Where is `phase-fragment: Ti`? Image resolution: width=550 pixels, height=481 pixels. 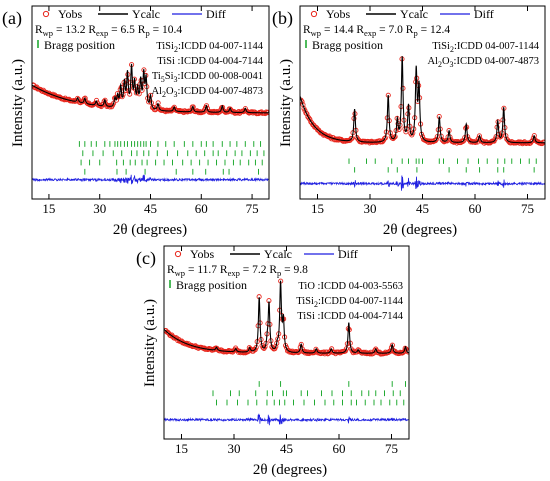 phase-fragment: Ti is located at coordinates (156, 76).